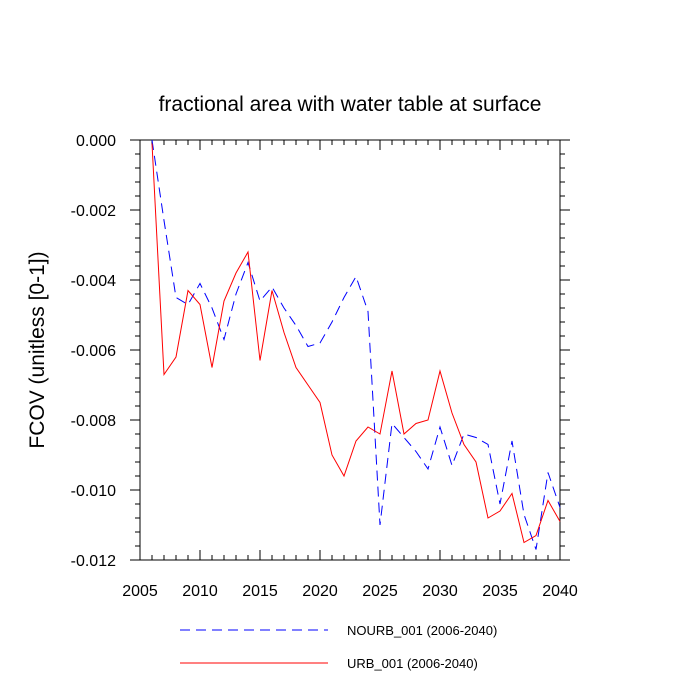  What do you see at coordinates (140, 591) in the screenshot?
I see `x-tick-label: 2005` at bounding box center [140, 591].